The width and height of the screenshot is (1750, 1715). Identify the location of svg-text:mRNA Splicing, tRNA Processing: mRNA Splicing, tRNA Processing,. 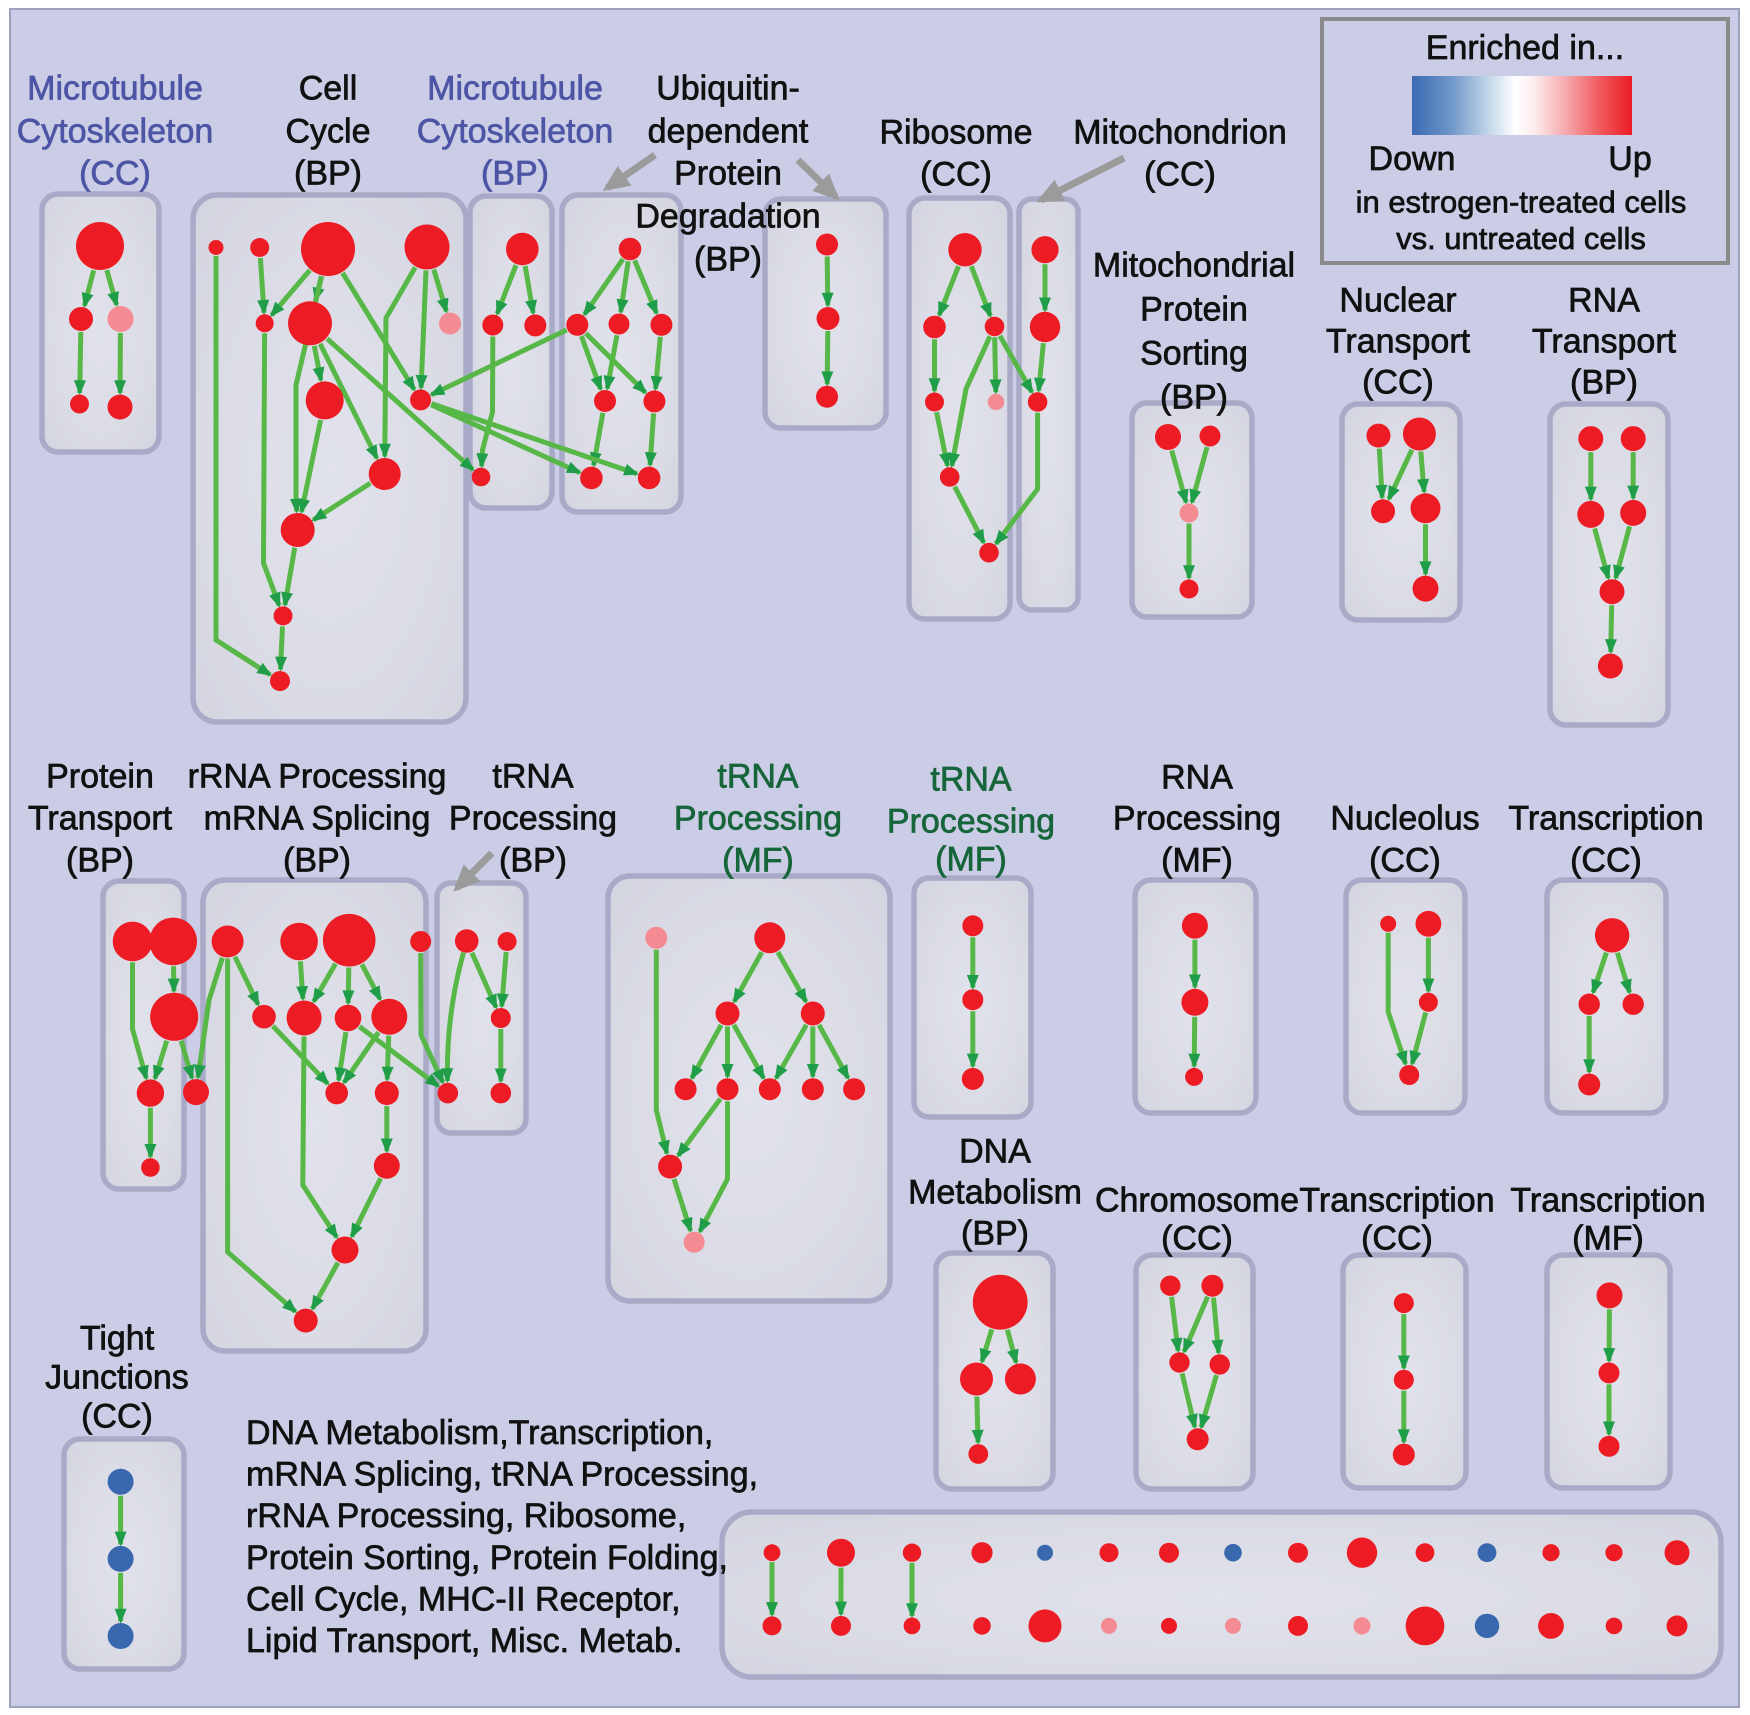
(502, 1475).